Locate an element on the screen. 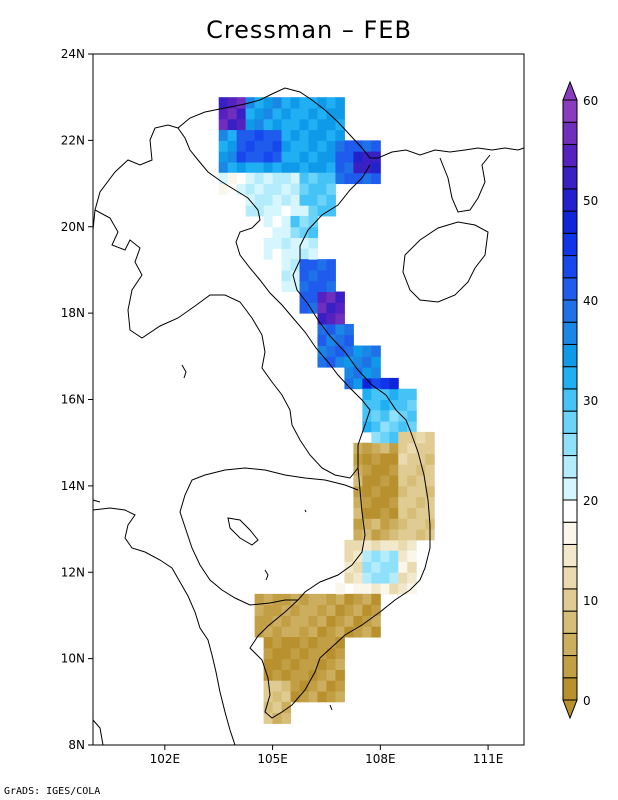  colorbar-label: 20 is located at coordinates (590, 501).